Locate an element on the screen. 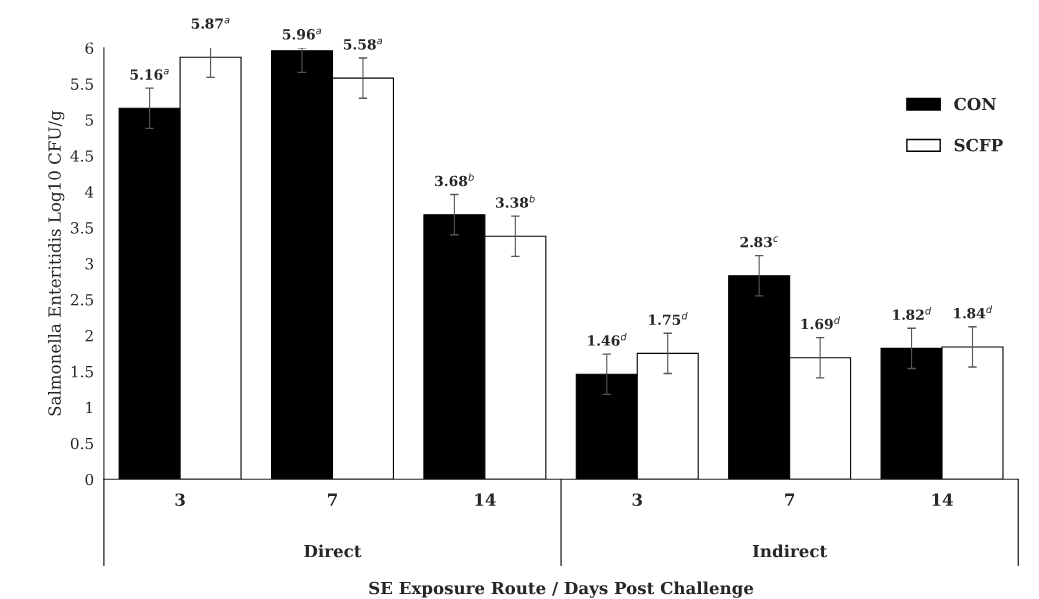  data-label: 1.69$^{d}$ is located at coordinates (821, 323).